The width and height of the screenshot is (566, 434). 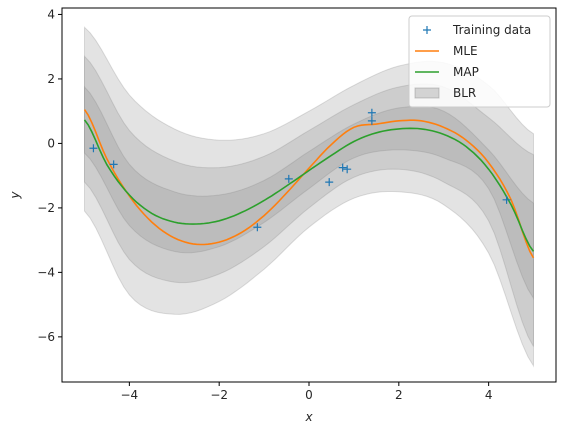 I want to click on x-tick-label: −2, so click(x=219, y=395).